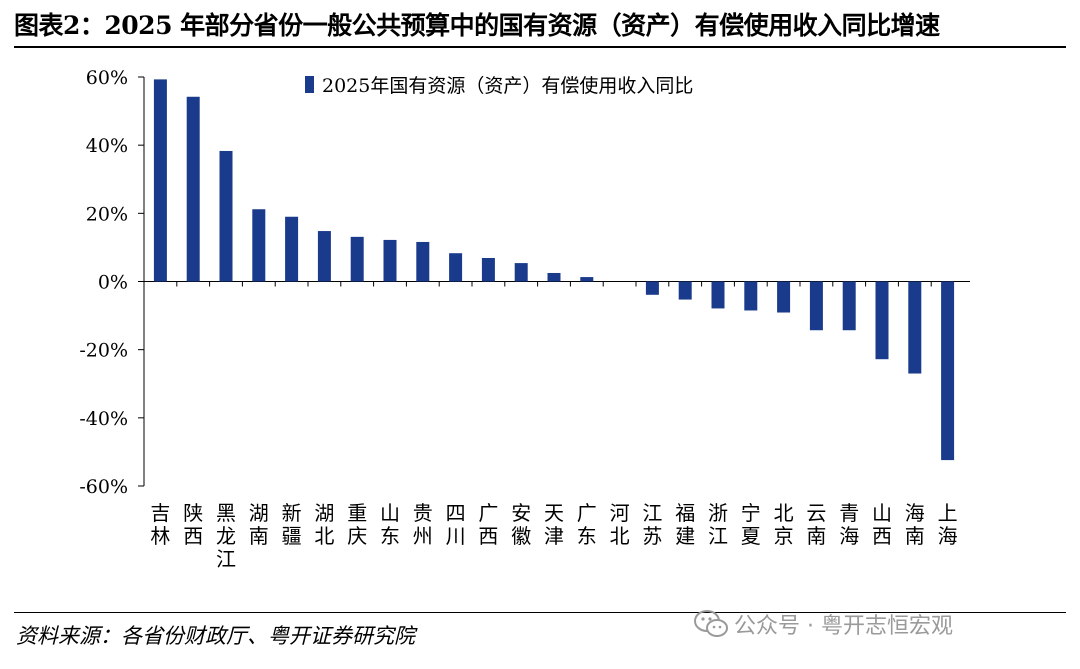 The width and height of the screenshot is (1080, 669). Describe the element at coordinates (103, 351) in the screenshot. I see `y-tick-label: -20%` at that location.